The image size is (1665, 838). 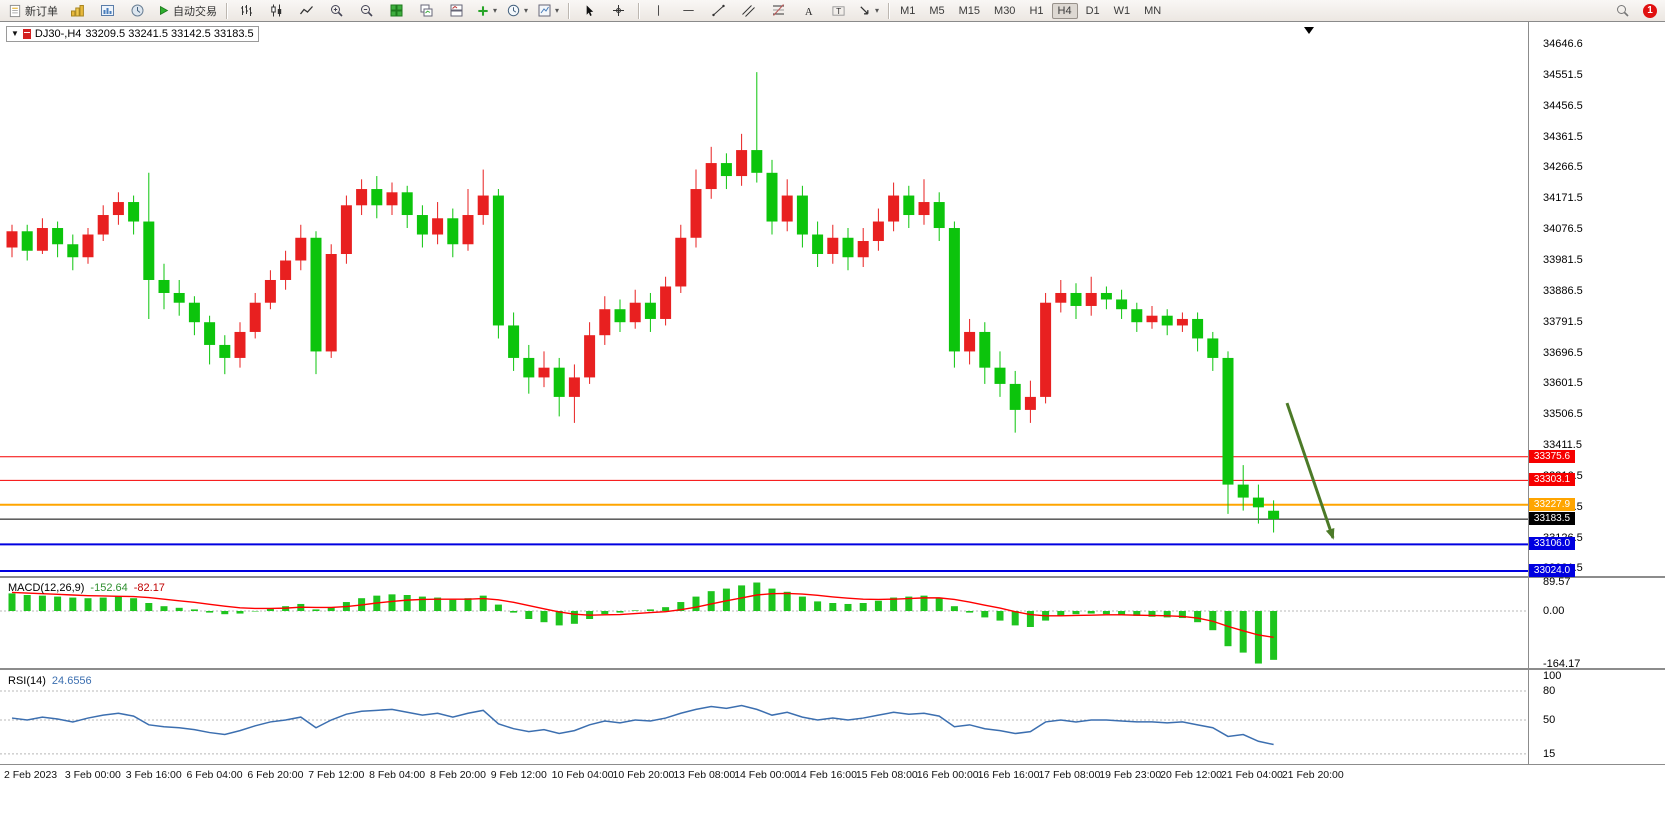 I want to click on timeframe-h1-button: H1, so click(x=1036, y=10).